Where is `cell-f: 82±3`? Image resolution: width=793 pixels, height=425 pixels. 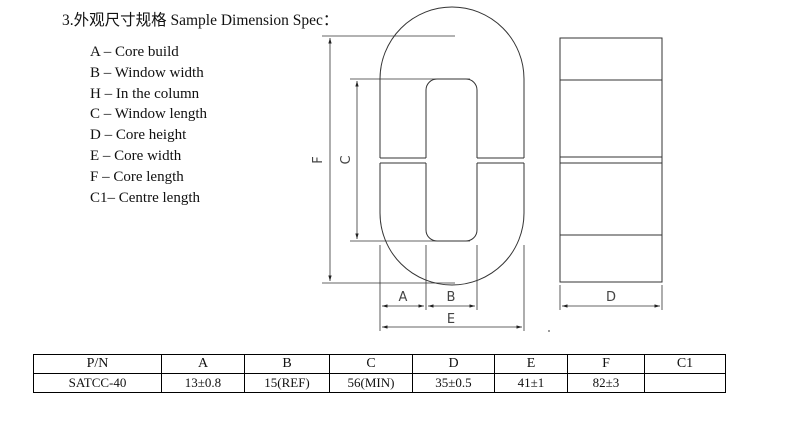 cell-f: 82±3 is located at coordinates (606, 383).